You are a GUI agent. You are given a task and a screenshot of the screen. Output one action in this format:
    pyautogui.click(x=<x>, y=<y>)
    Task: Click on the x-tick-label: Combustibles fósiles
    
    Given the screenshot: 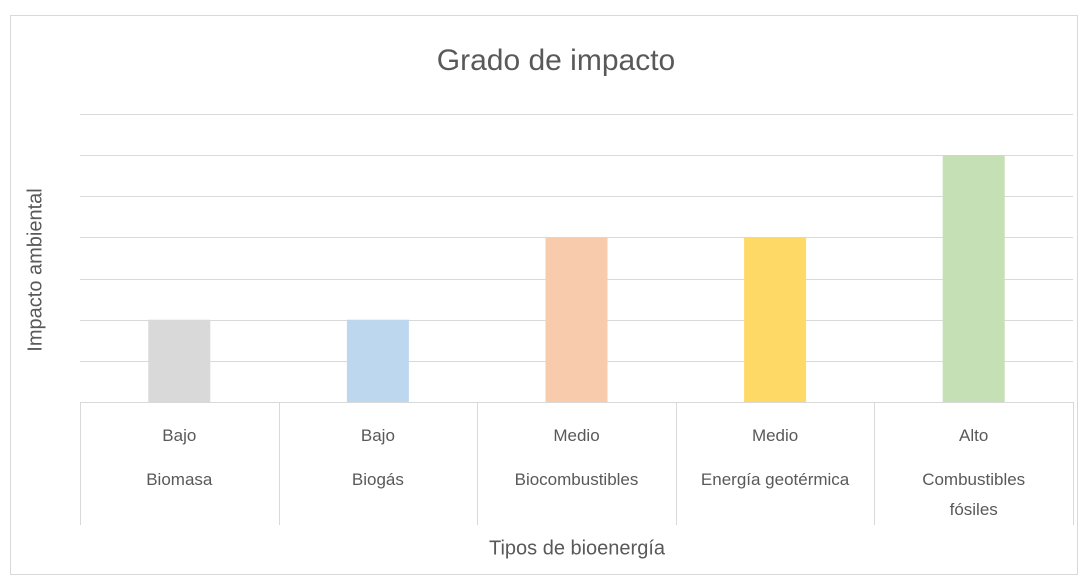 What is the action you would take?
    pyautogui.click(x=974, y=494)
    